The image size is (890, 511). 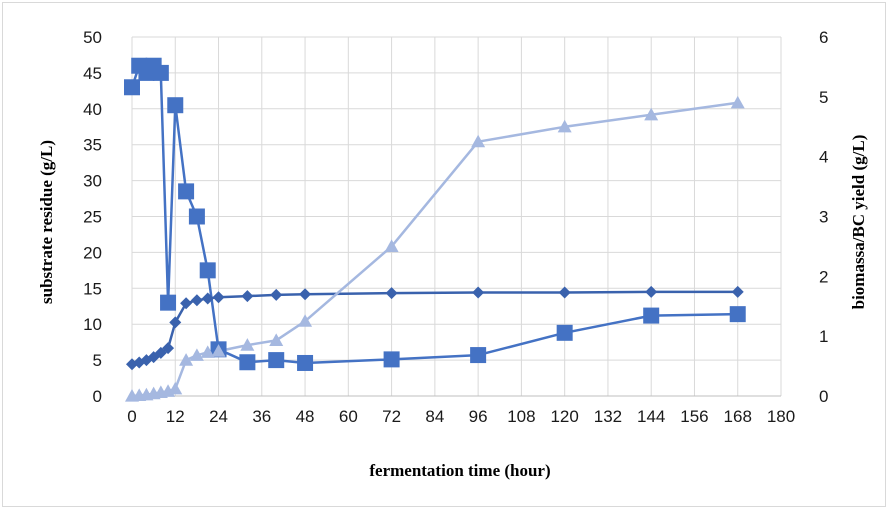 What do you see at coordinates (92, 145) in the screenshot?
I see `y-left-tick-label: 35` at bounding box center [92, 145].